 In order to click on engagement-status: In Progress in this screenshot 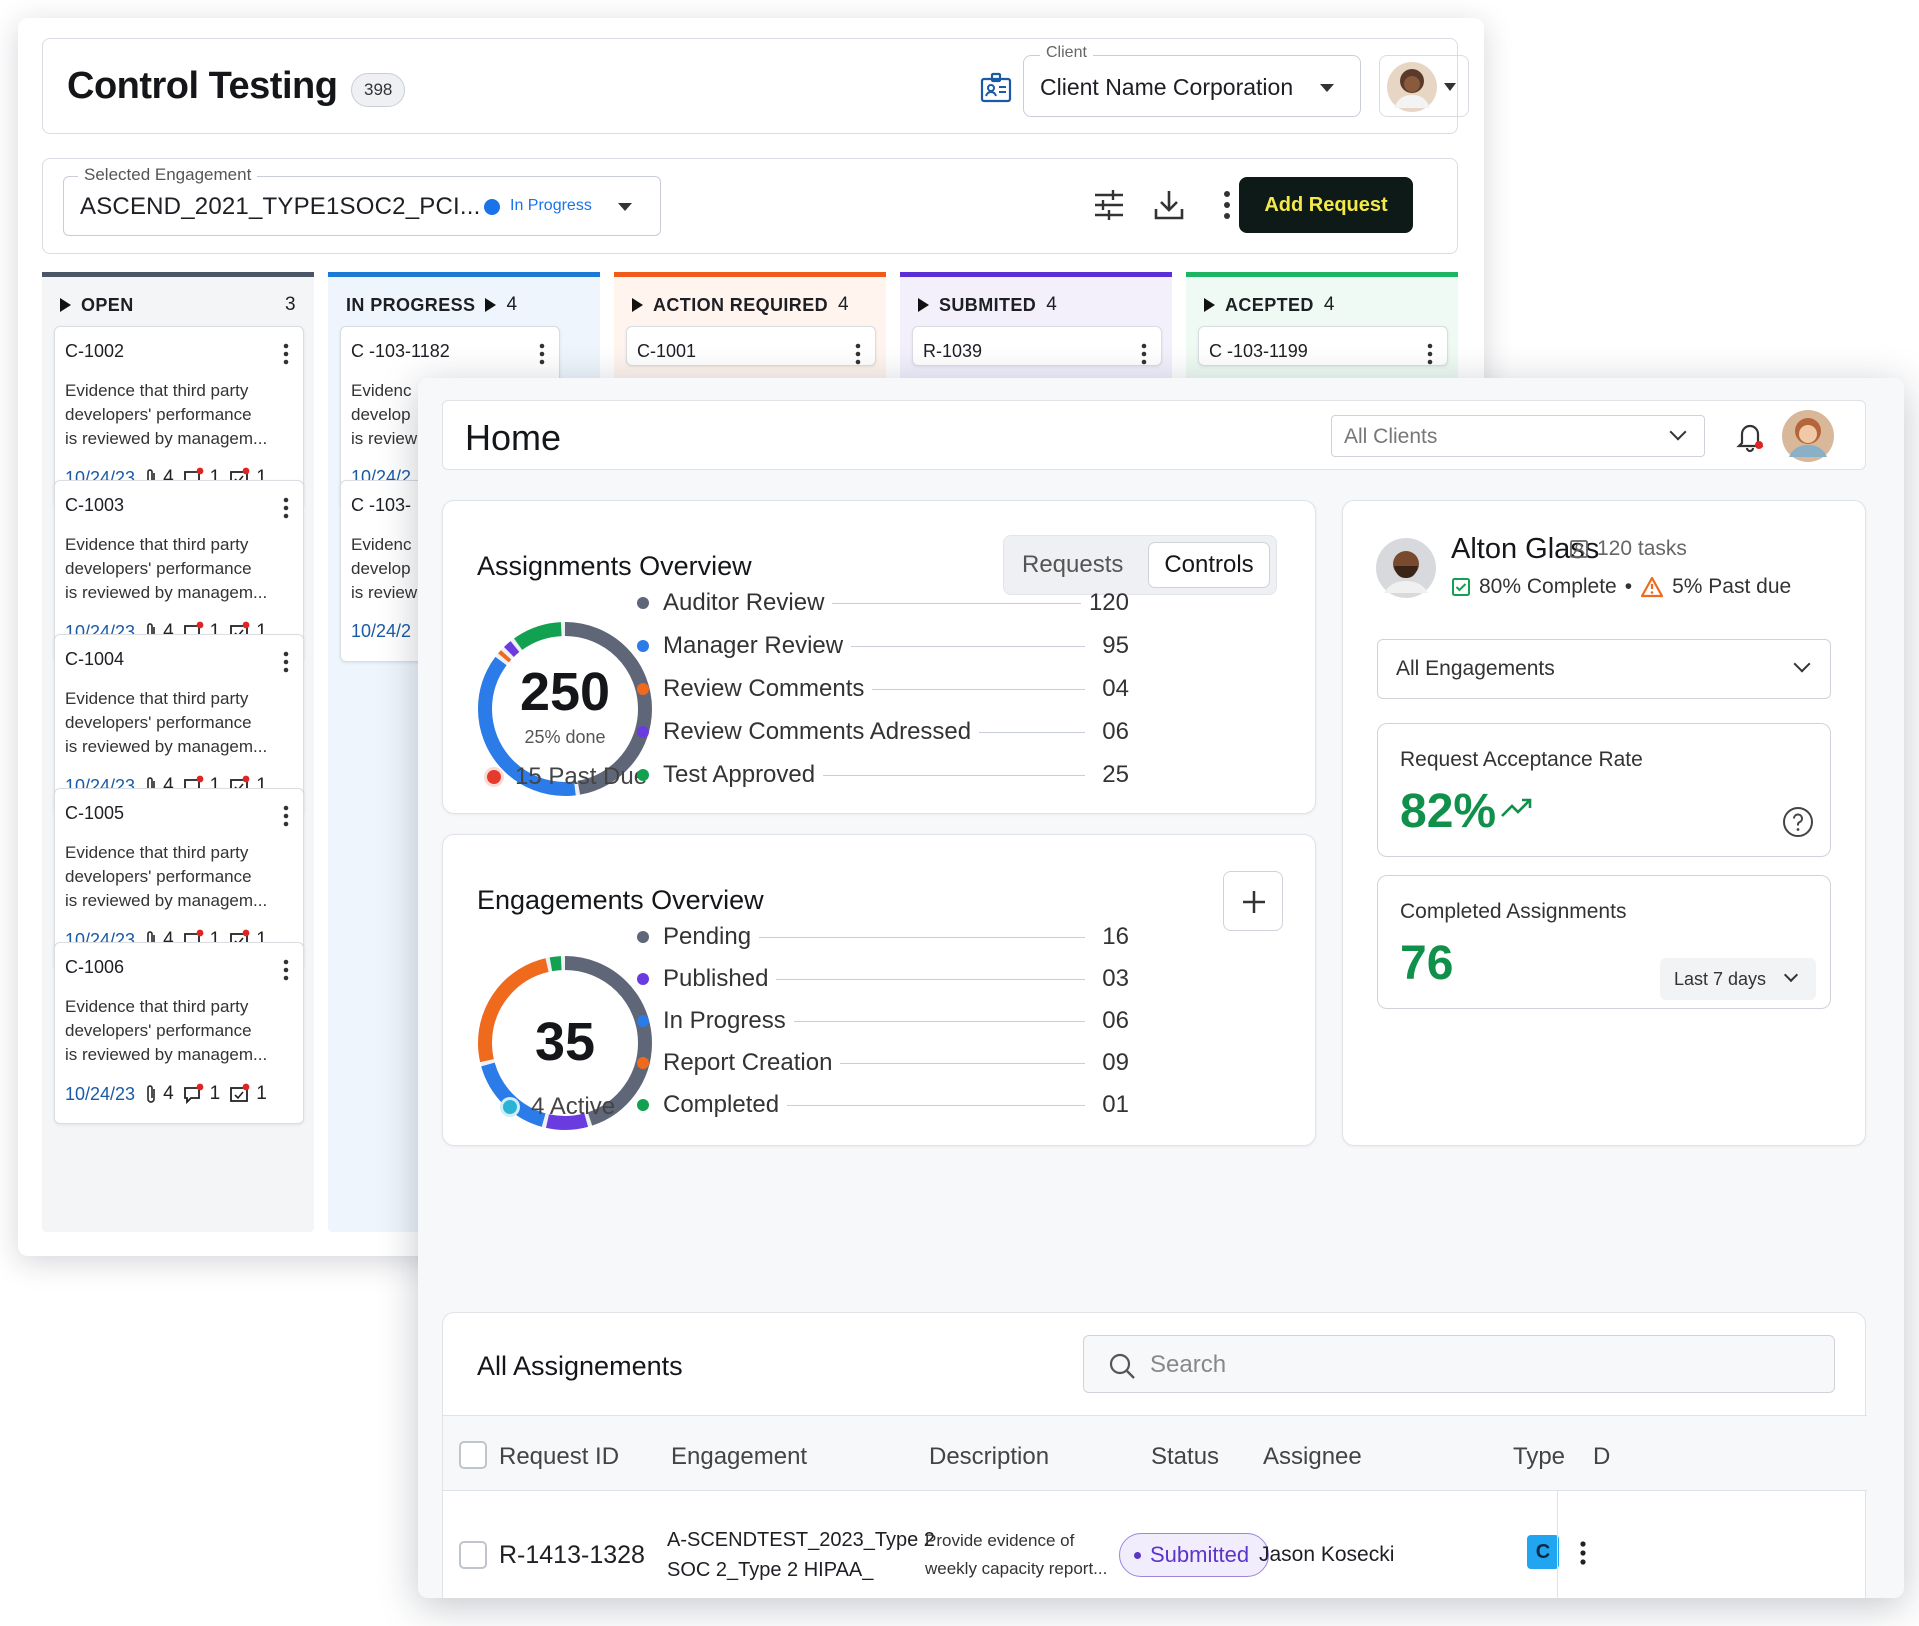, I will do `click(551, 205)`.